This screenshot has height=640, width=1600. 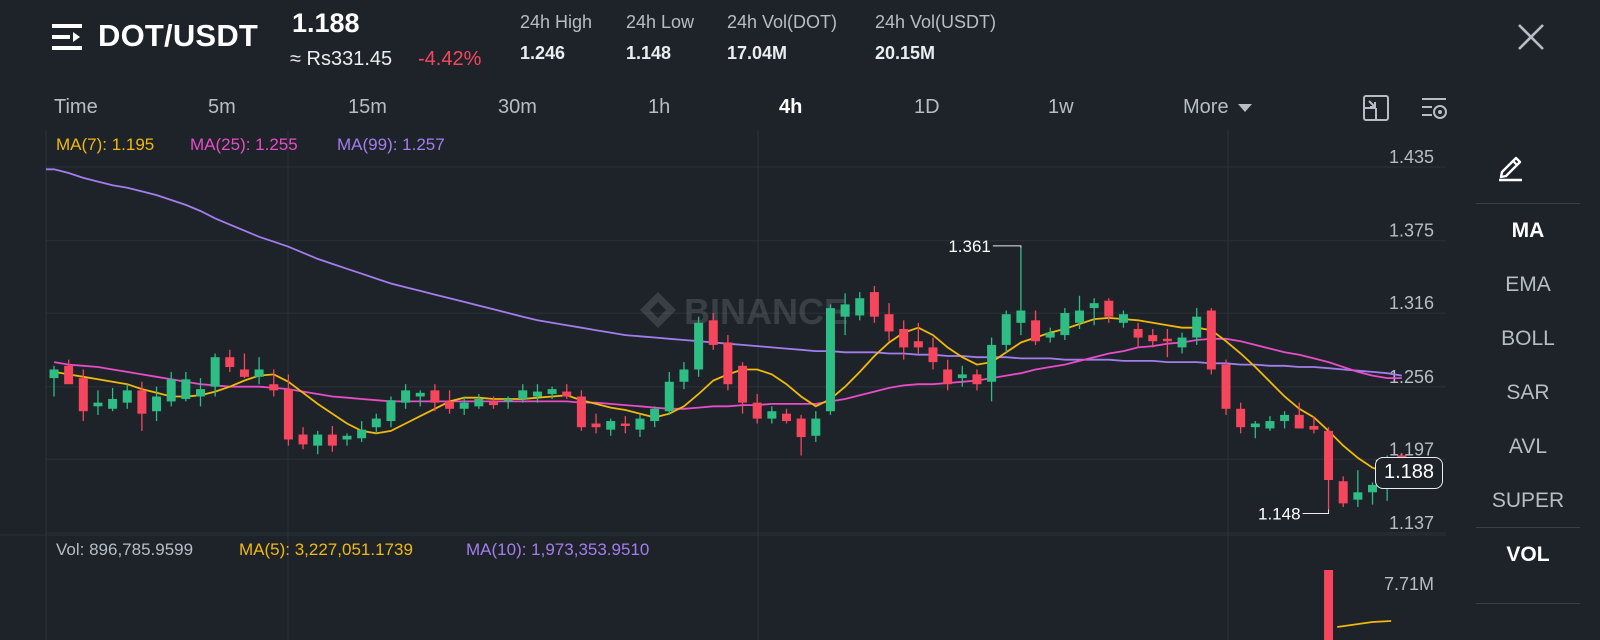 What do you see at coordinates (1411, 523) in the screenshot?
I see `y-axis-tick-label: 1.137` at bounding box center [1411, 523].